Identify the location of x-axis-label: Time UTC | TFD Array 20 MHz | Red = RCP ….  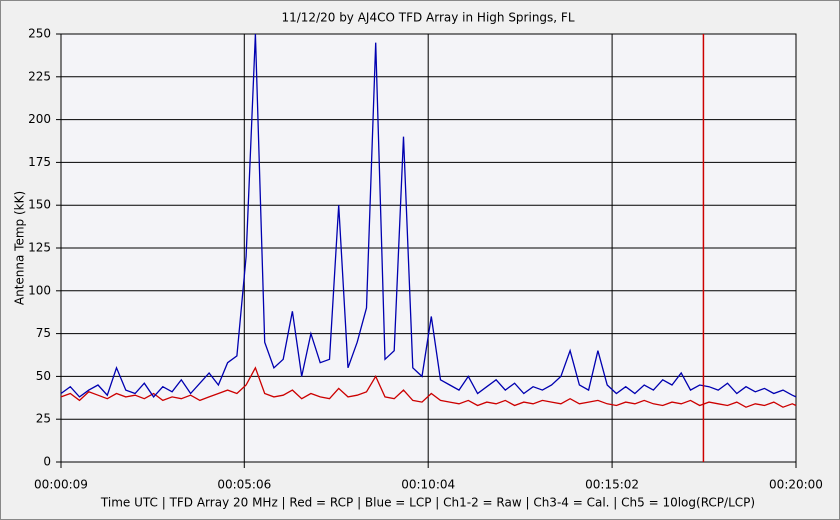
(427, 503).